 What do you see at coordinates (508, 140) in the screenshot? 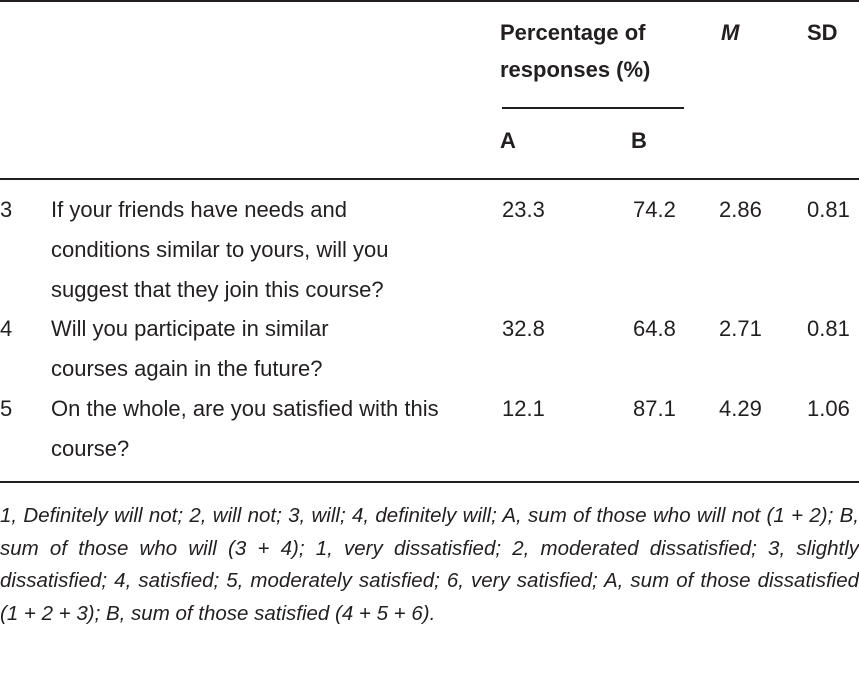
I see `col-a-header: A` at bounding box center [508, 140].